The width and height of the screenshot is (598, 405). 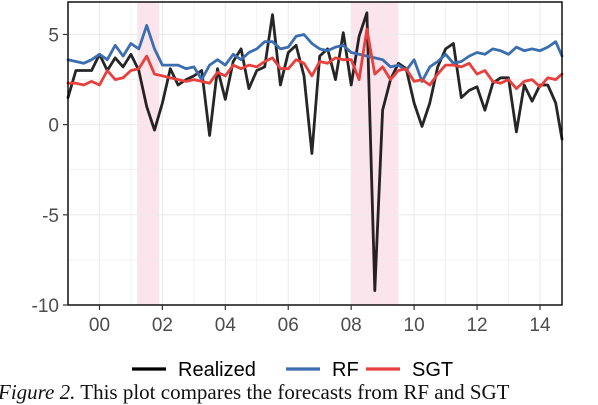 What do you see at coordinates (292, 369) in the screenshot?
I see `legend: Realized RF SGT` at bounding box center [292, 369].